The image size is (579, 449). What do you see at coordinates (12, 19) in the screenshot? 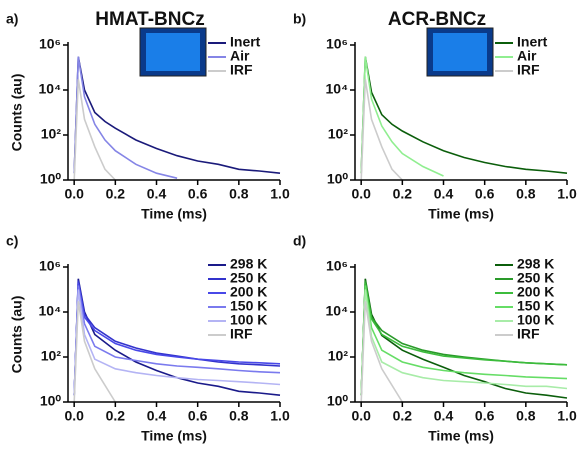
I see `panel-label: a)` at bounding box center [12, 19].